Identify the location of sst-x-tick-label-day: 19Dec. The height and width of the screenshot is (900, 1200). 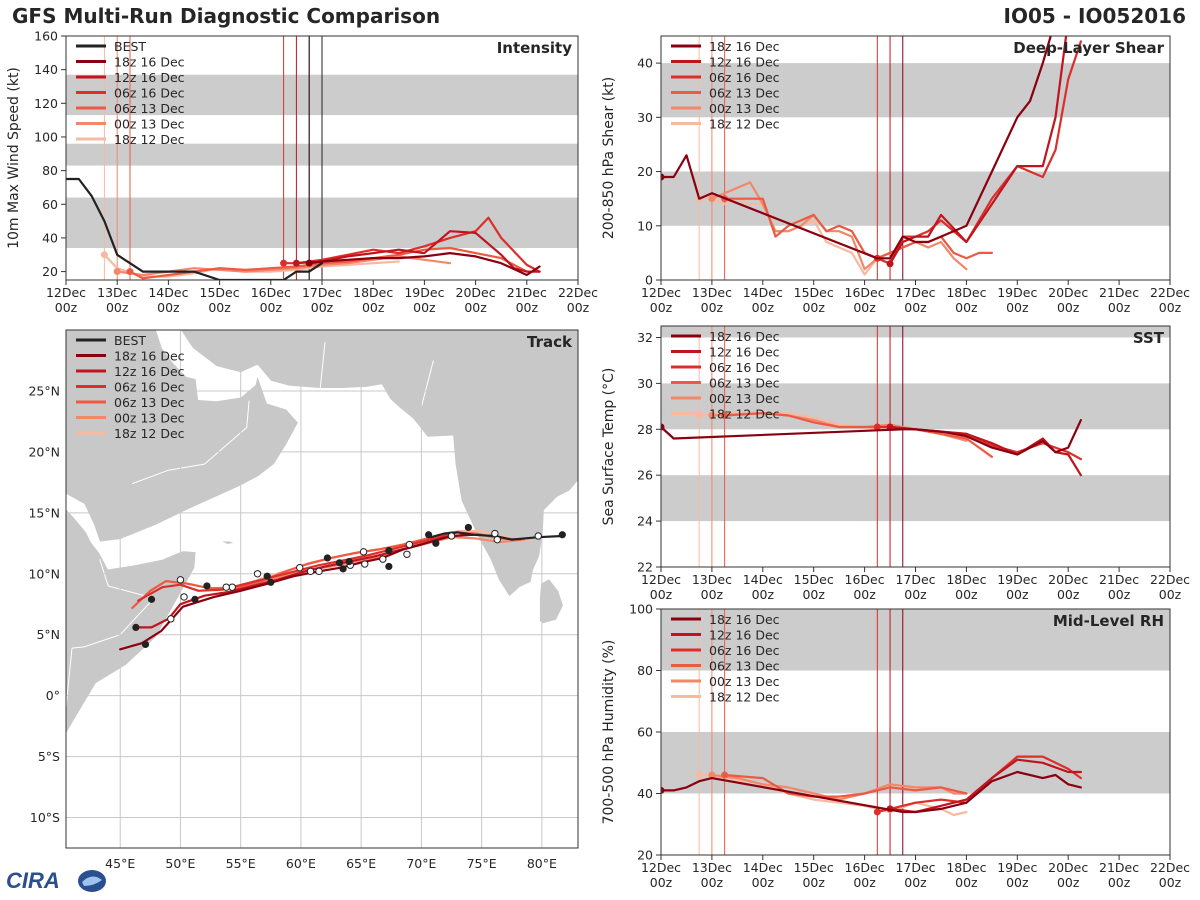
(1017, 579).